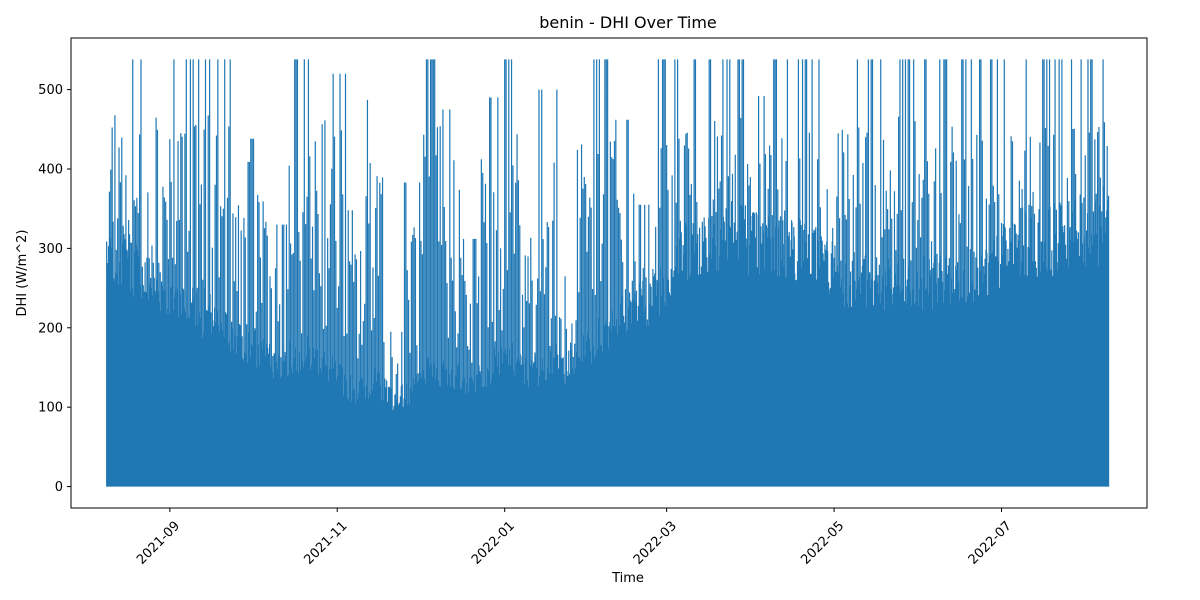  What do you see at coordinates (50, 249) in the screenshot?
I see `y-tick-label: 300` at bounding box center [50, 249].